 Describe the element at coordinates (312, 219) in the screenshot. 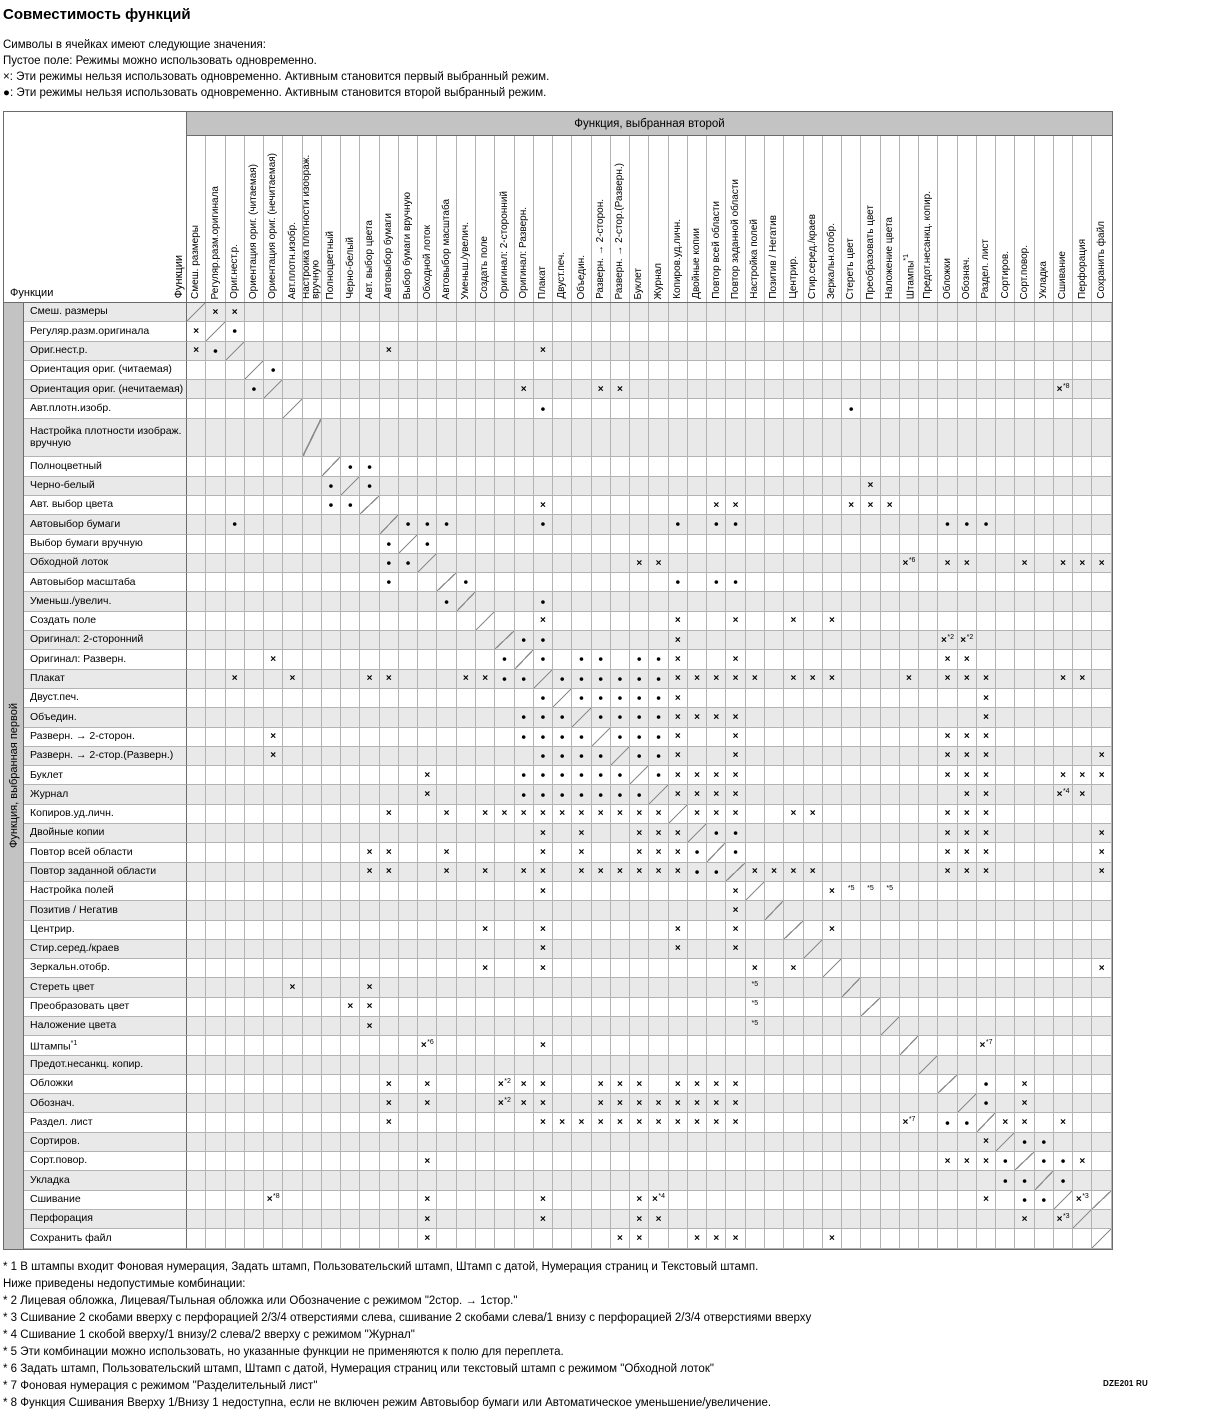

I see `col-header: Настройка плотности изображ. вручную` at that location.